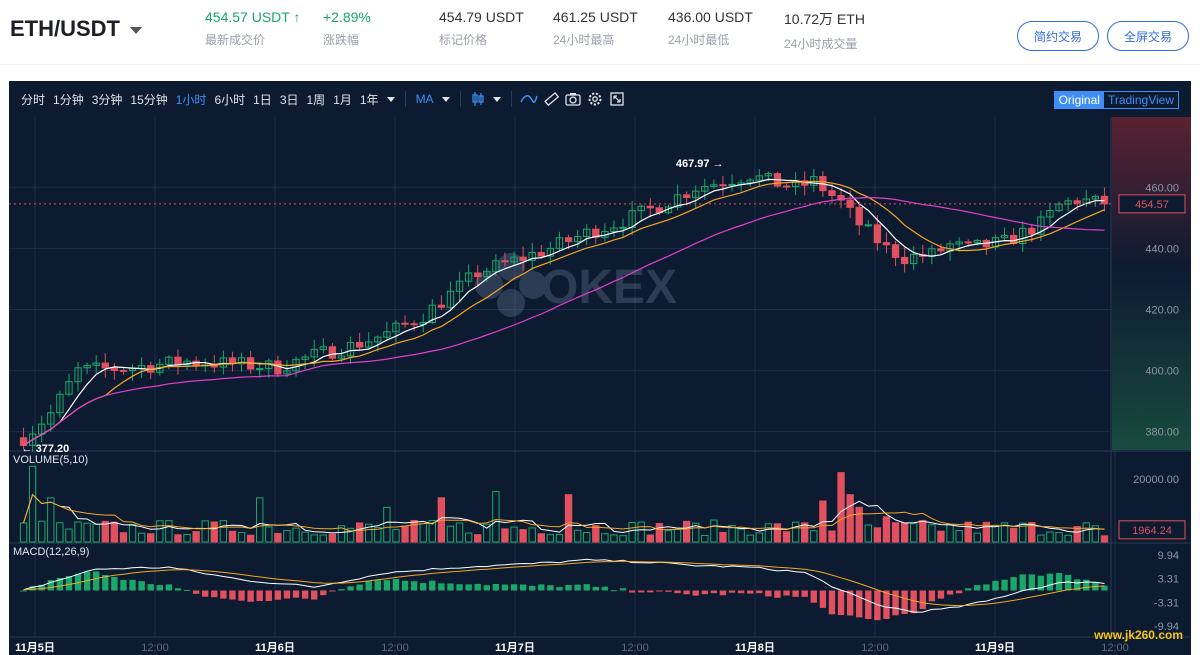  Describe the element at coordinates (821, 44) in the screenshot. I see `stat-label: 24小时成交量` at that location.